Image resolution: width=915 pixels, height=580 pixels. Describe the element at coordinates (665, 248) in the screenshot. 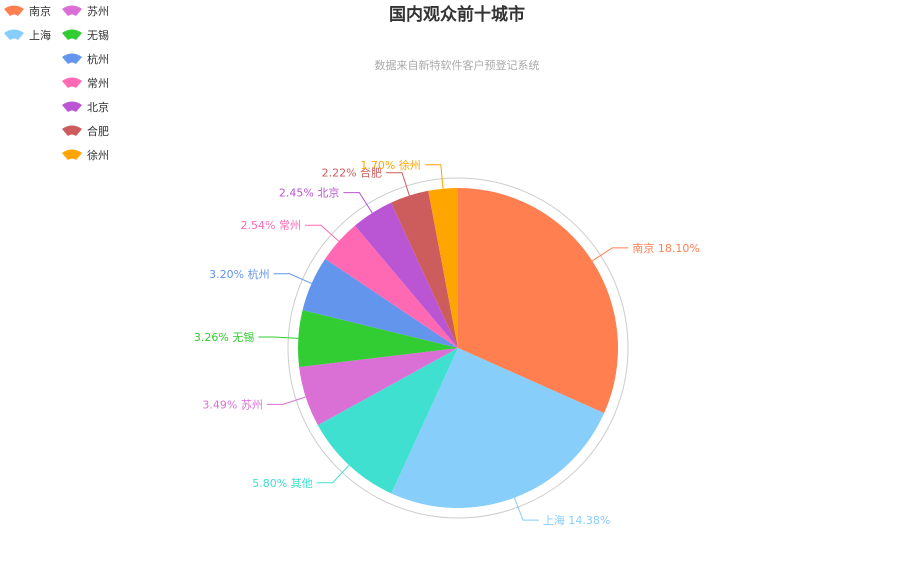

I see `slice-label-1: 南京 18.10%` at that location.